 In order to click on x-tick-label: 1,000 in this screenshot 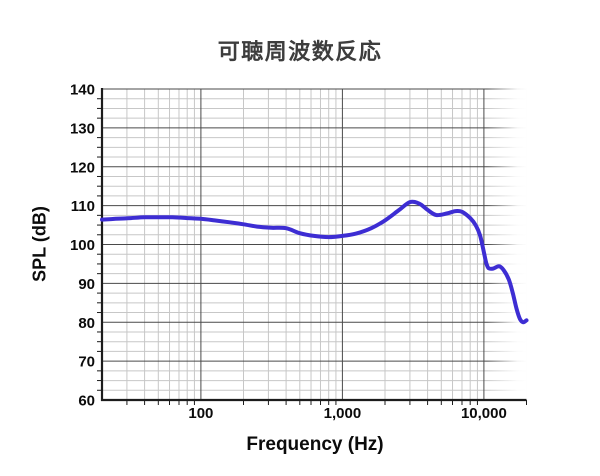, I will do `click(343, 413)`.